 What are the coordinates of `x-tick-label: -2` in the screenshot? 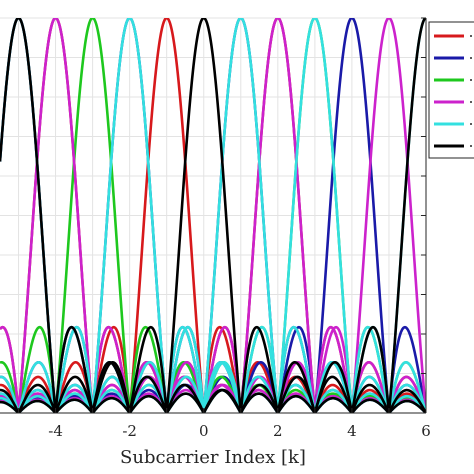 It's located at (129, 431).